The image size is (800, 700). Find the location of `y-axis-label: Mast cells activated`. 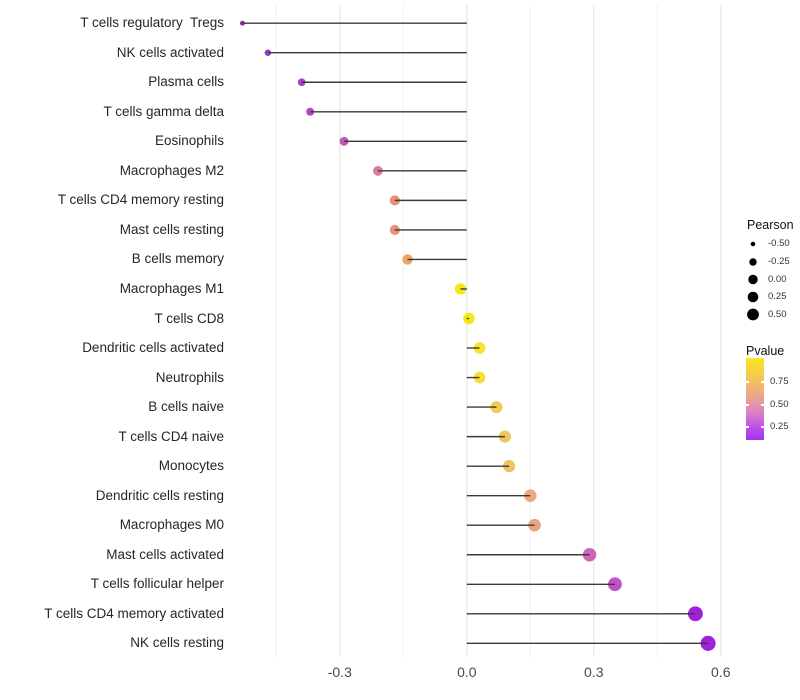

y-axis-label: Mast cells activated is located at coordinates (165, 554).